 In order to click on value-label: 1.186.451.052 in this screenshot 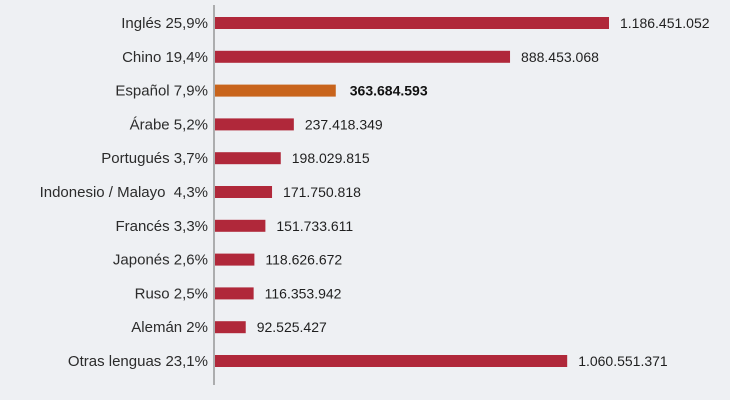, I will do `click(665, 23)`.